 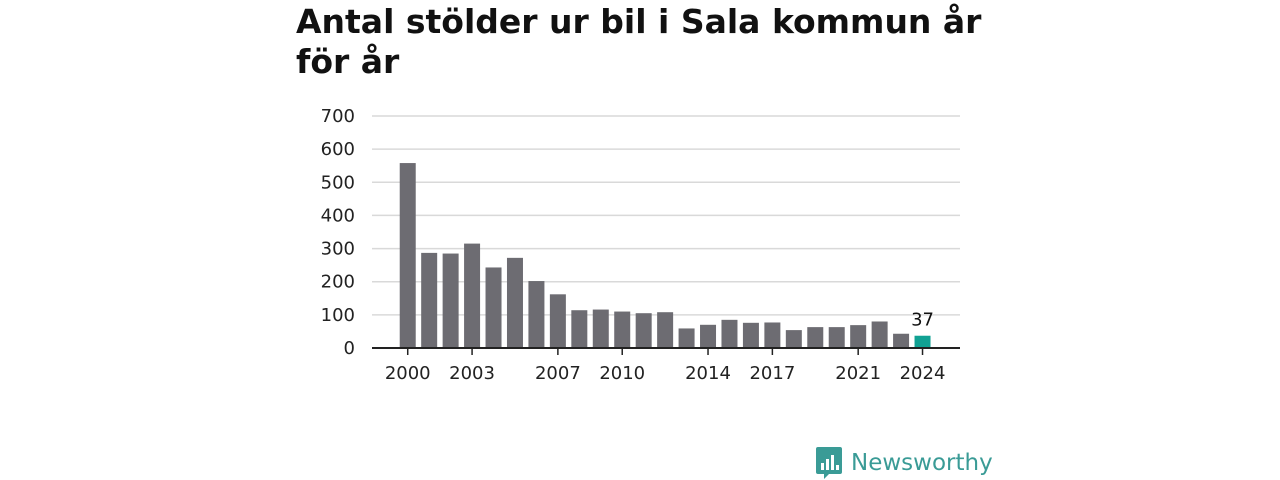 I want to click on bar-2003, so click(x=472, y=295).